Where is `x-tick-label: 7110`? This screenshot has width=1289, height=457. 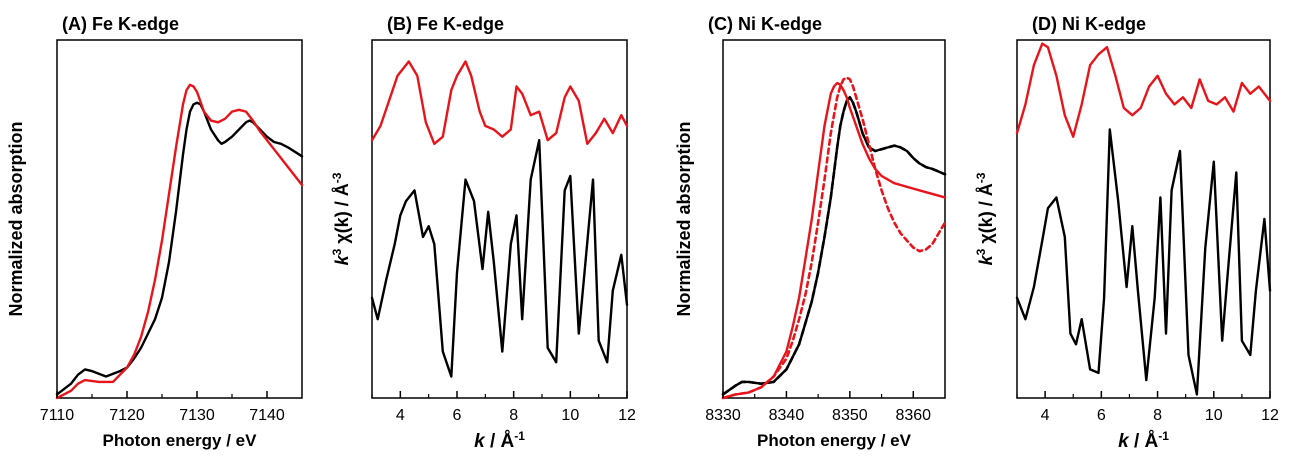
x-tick-label: 7110 is located at coordinates (57, 415).